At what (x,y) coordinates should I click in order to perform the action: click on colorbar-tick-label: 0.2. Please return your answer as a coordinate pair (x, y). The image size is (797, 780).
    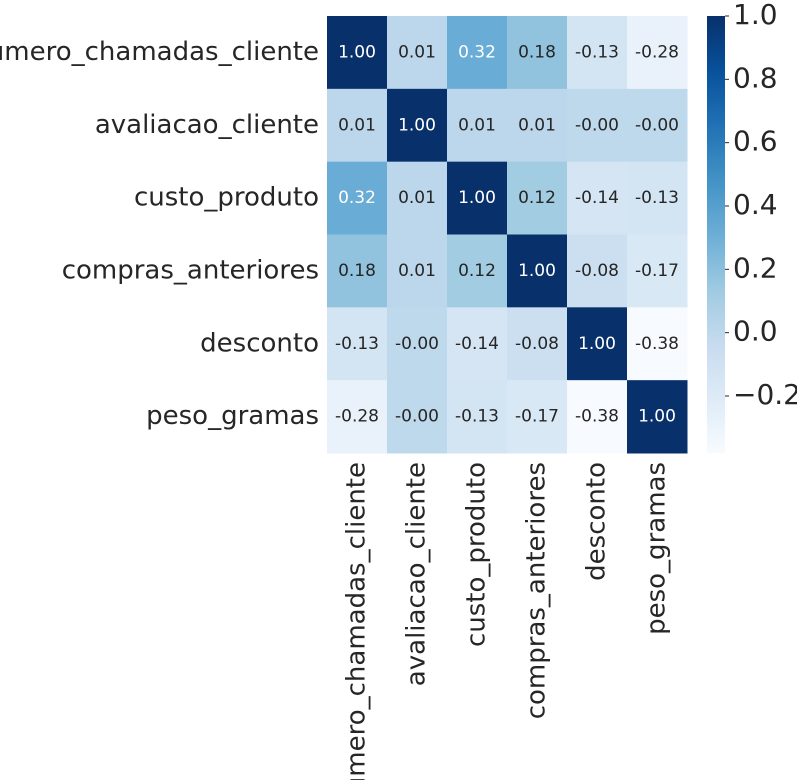
    Looking at the image, I should click on (755, 267).